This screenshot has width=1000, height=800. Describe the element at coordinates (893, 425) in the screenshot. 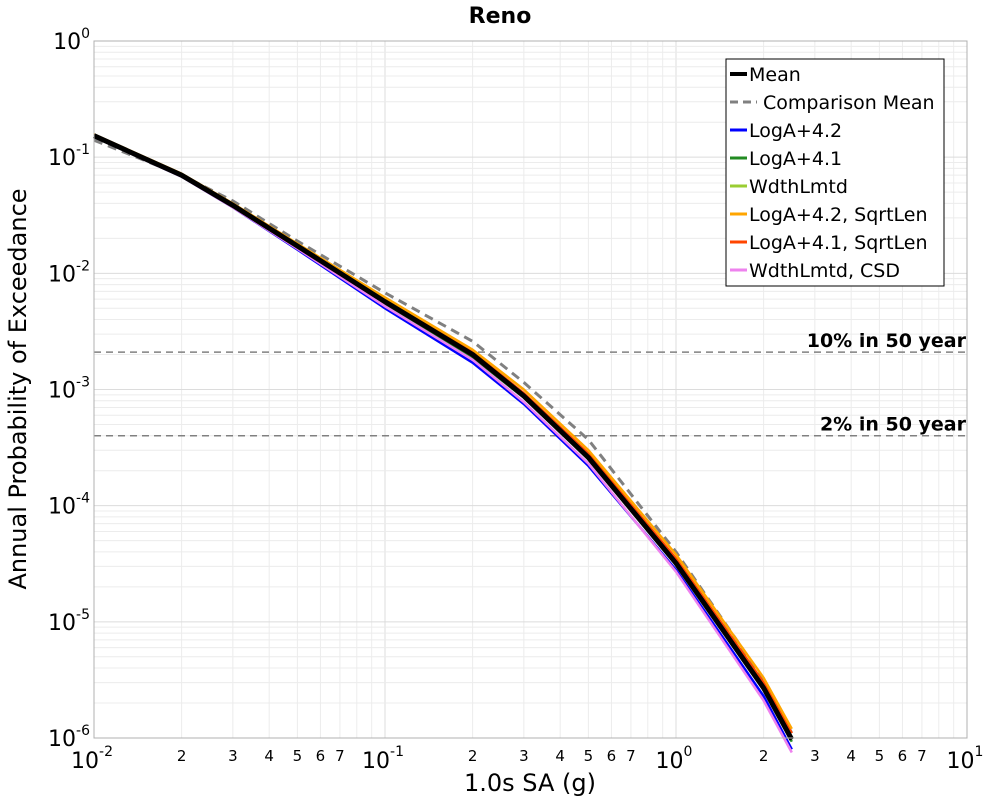

I see `reference-line-label: 2% in 50 year` at that location.